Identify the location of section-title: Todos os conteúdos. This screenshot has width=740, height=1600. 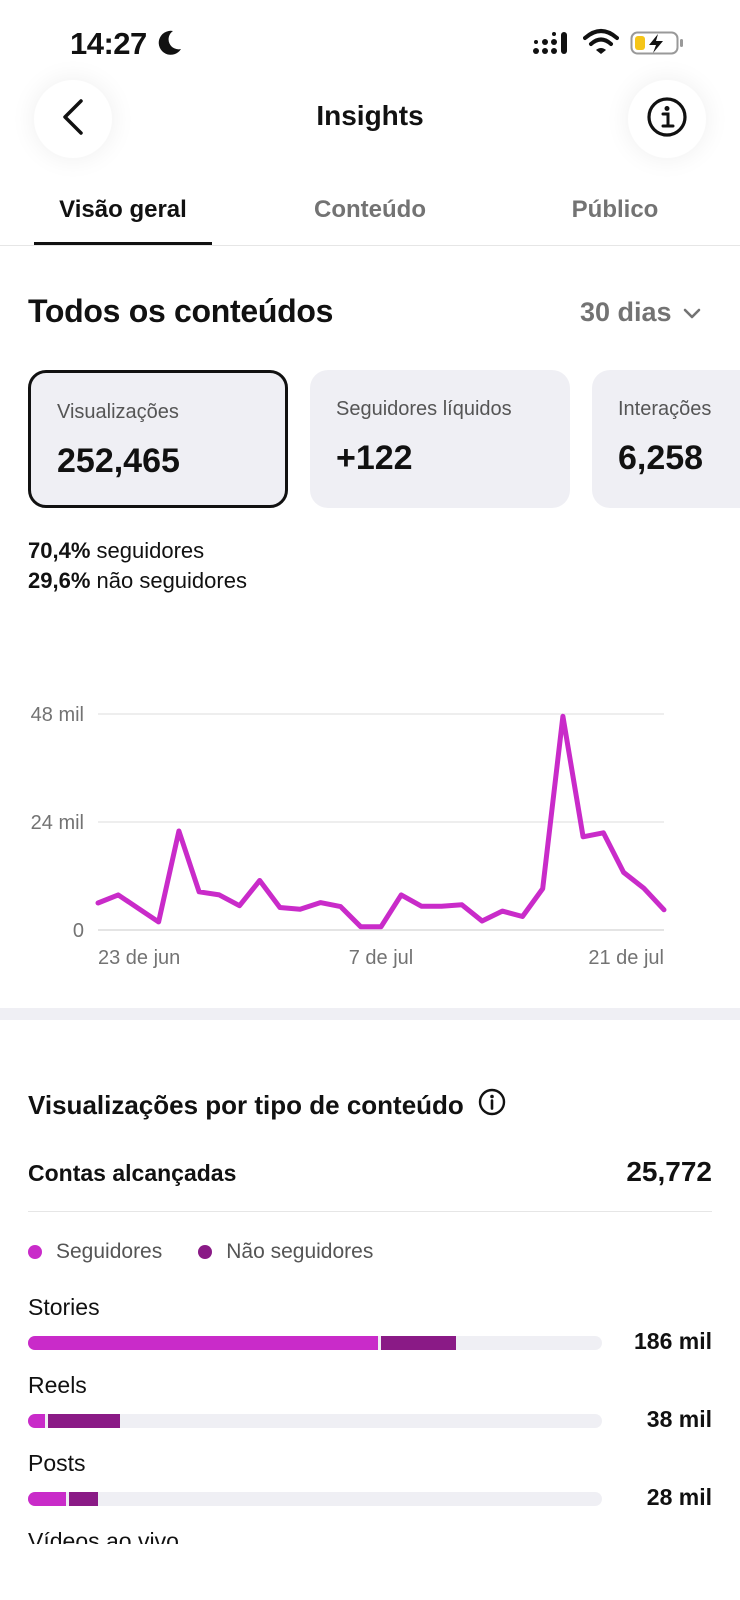
(181, 311).